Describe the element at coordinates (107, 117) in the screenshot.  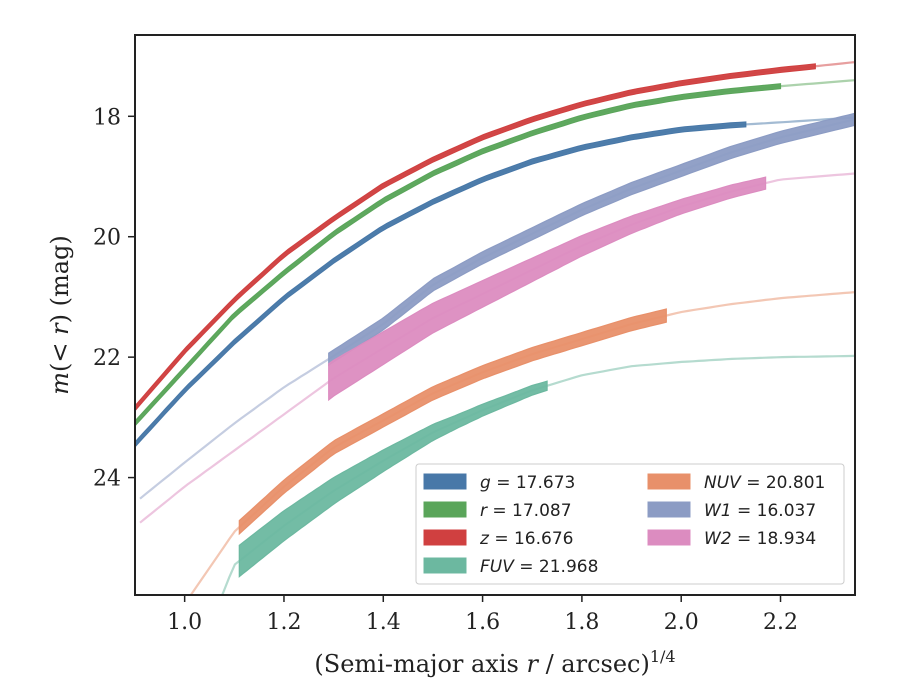
I see `y-tick-label: 18` at that location.